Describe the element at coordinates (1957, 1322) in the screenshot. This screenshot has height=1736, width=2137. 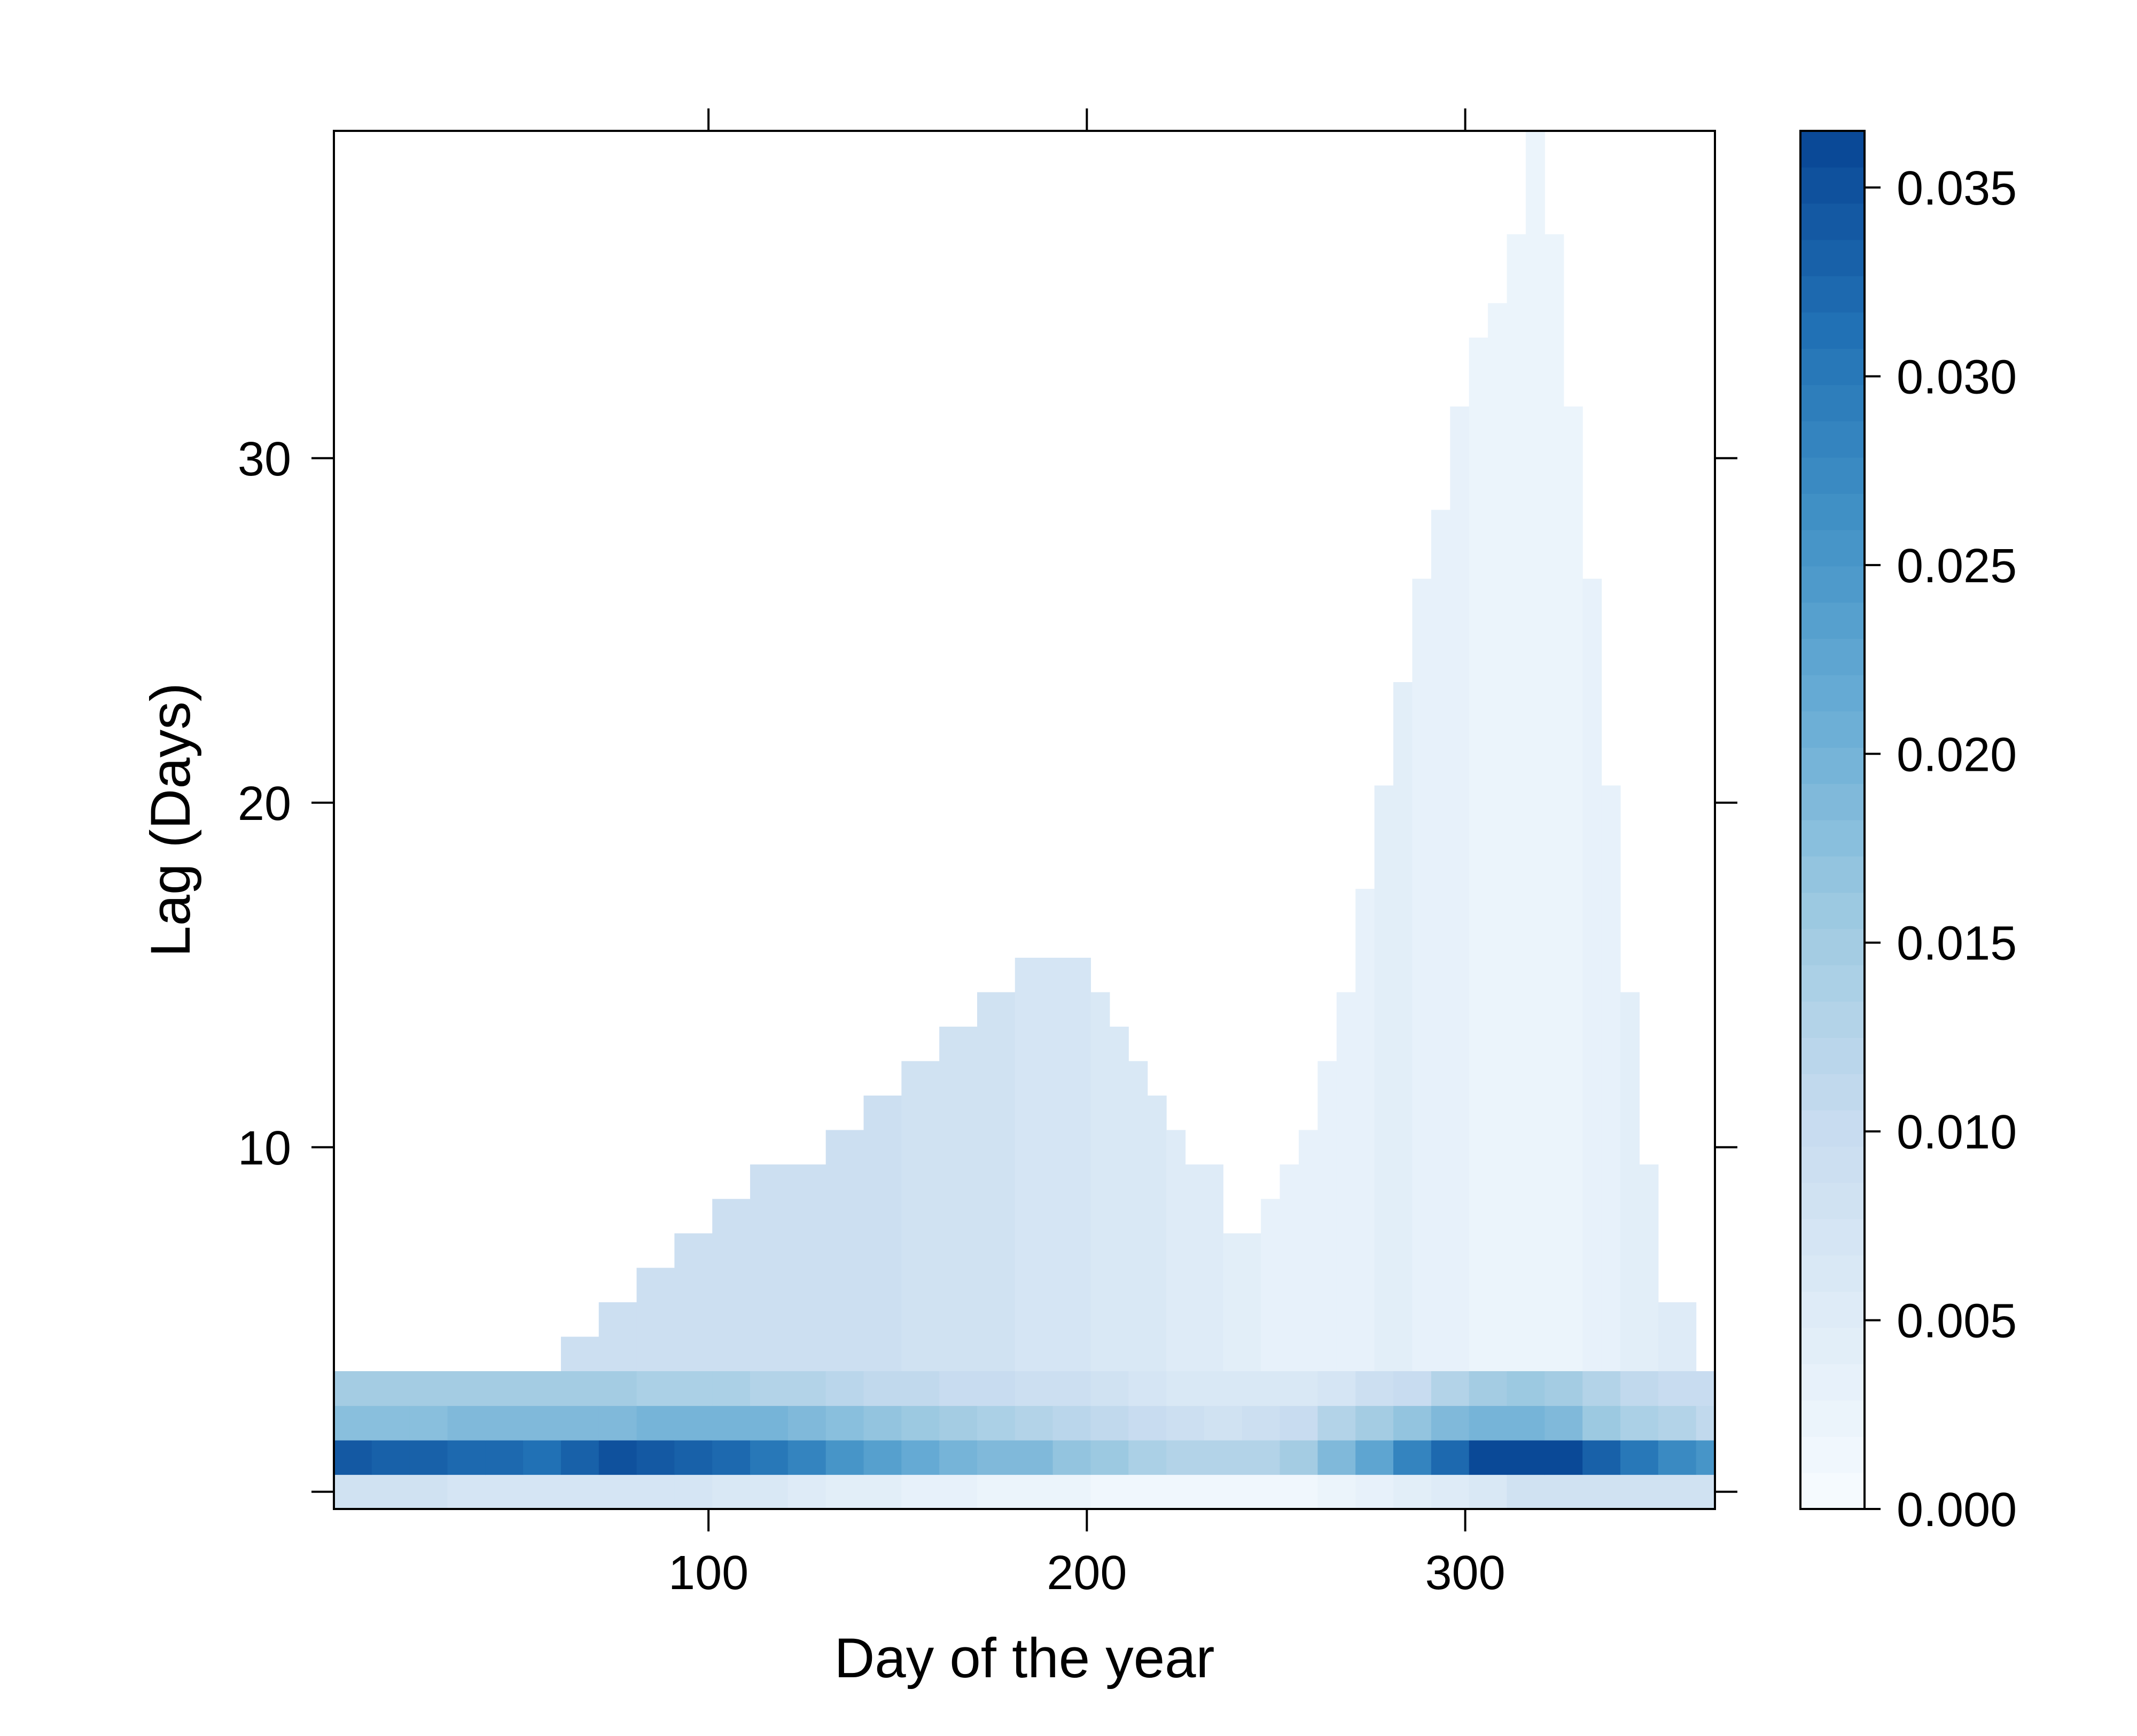
I see `colorbar-tick-label: 0.005` at that location.